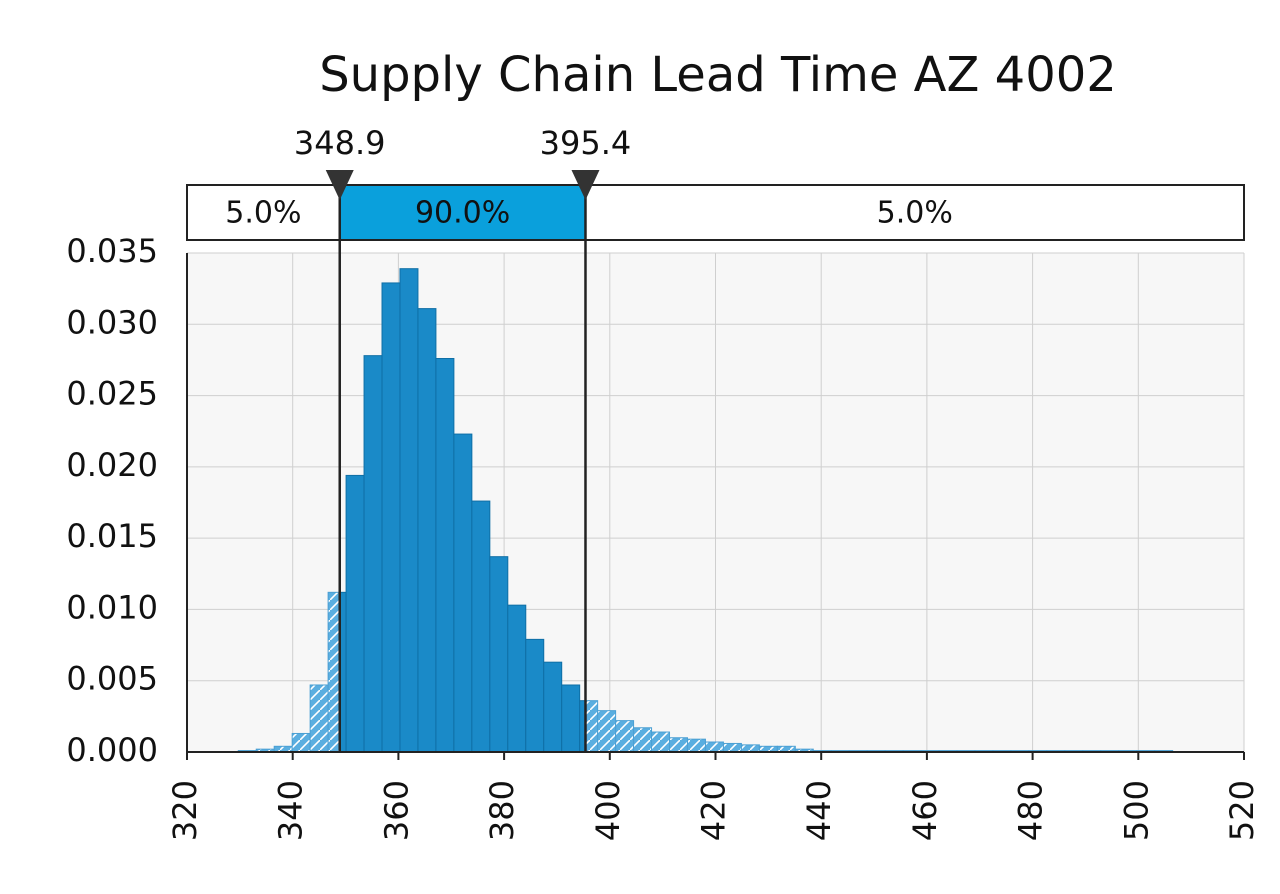  I want to click on x-tick-label: 500, so click(1136, 810).